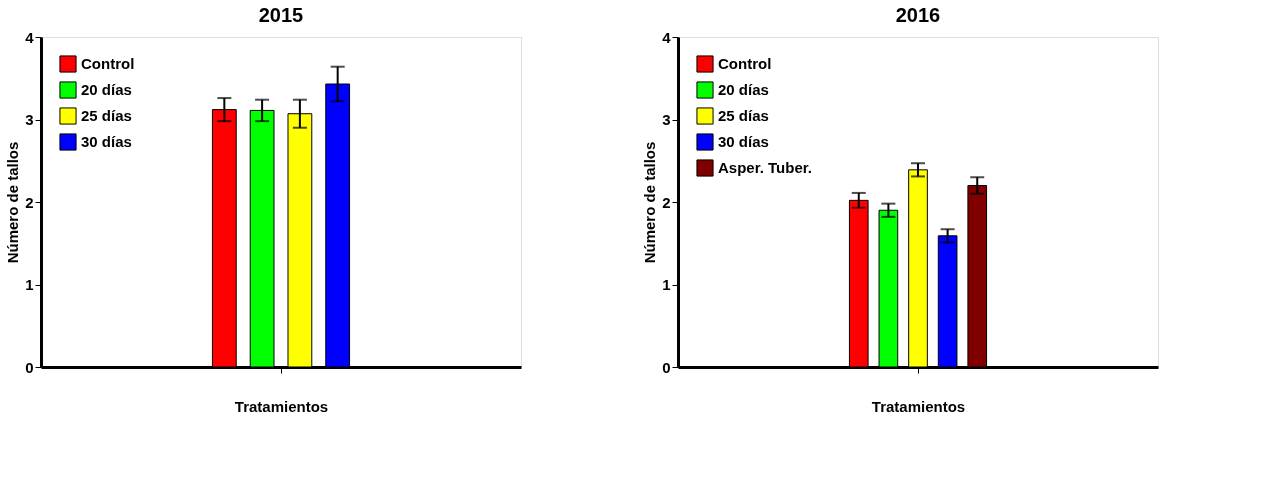 The image size is (1262, 477). Describe the element at coordinates (765, 167) in the screenshot. I see `legend-label: Asper. Tuber.` at that location.